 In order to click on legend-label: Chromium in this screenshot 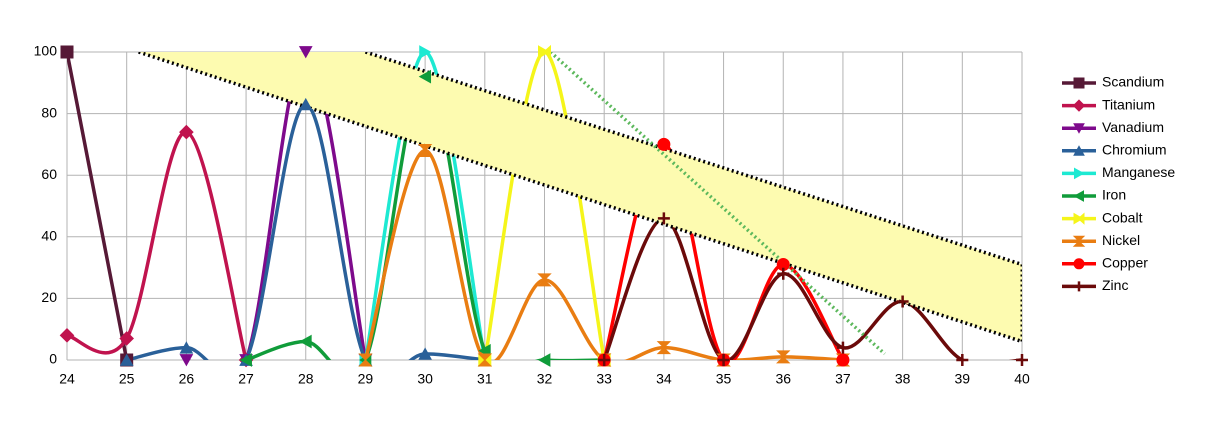, I will do `click(1134, 150)`.